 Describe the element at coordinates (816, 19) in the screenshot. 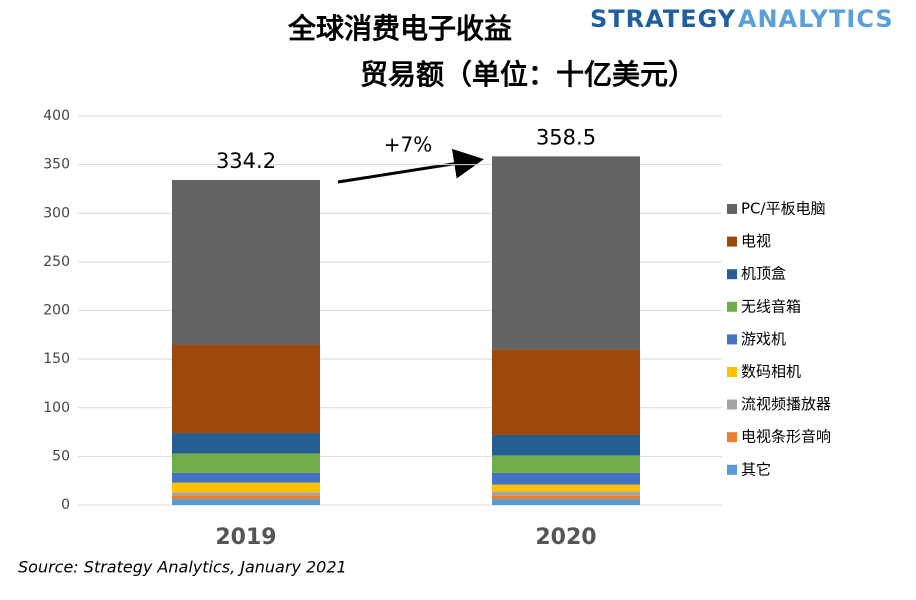

I see `logo-part: ANALYTICS` at that location.